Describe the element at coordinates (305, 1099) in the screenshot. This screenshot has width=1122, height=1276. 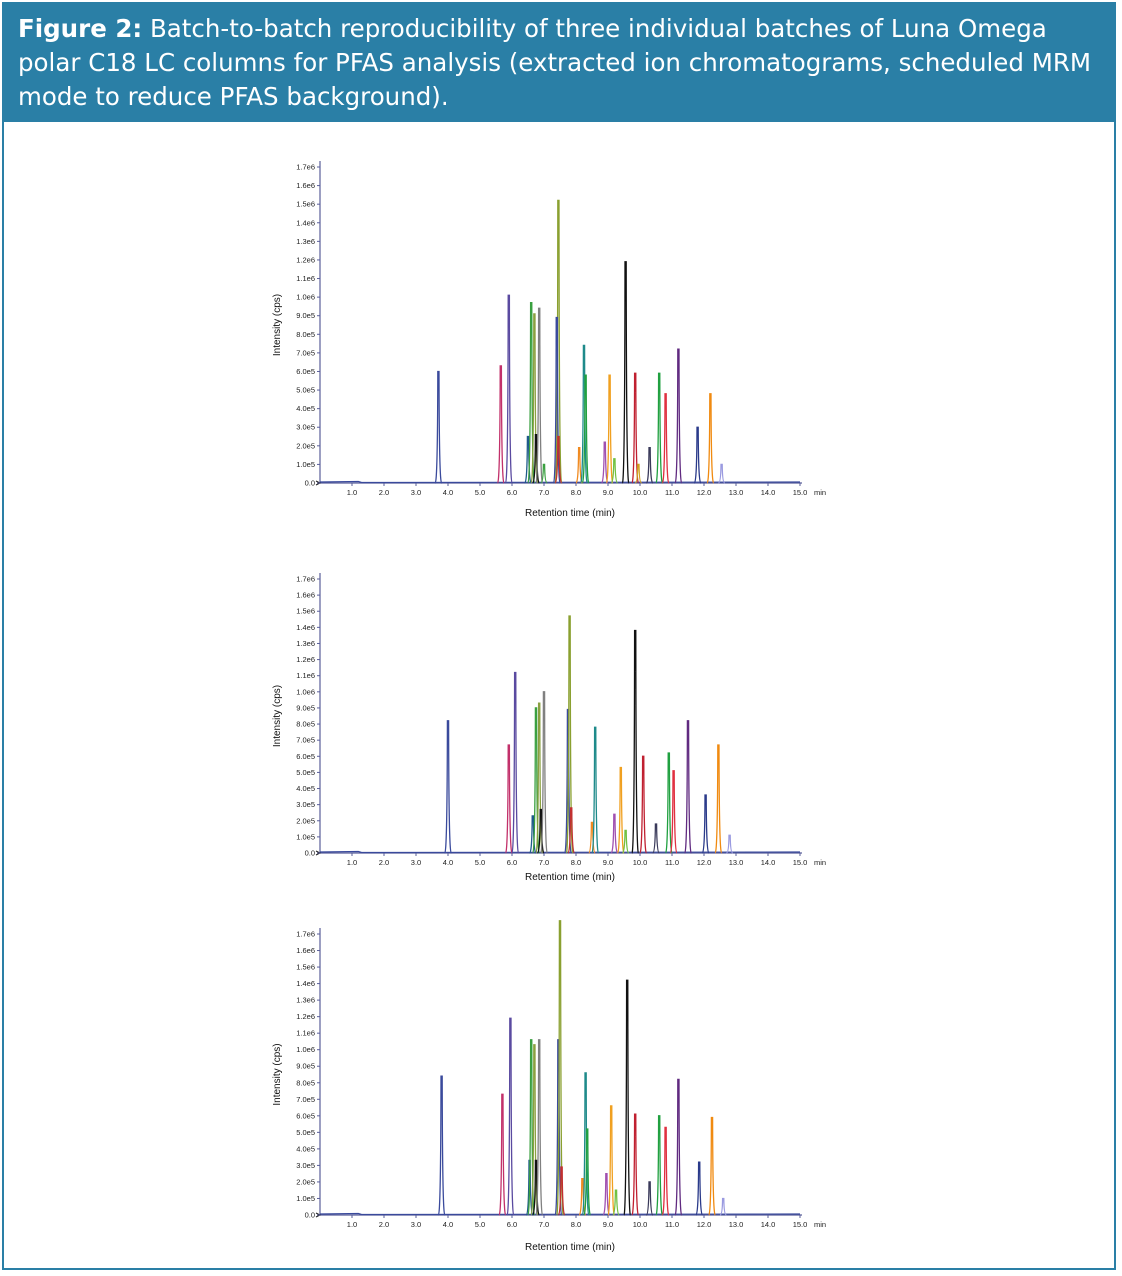
I see `y-tick-label: 7.0e5` at that location.